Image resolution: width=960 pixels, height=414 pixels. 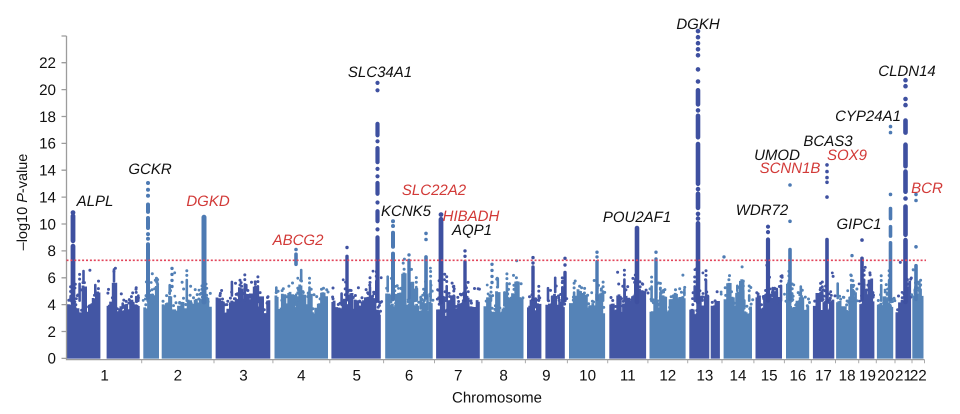 What do you see at coordinates (380, 72) in the screenshot?
I see `svg-text: SLC34A1` at bounding box center [380, 72].